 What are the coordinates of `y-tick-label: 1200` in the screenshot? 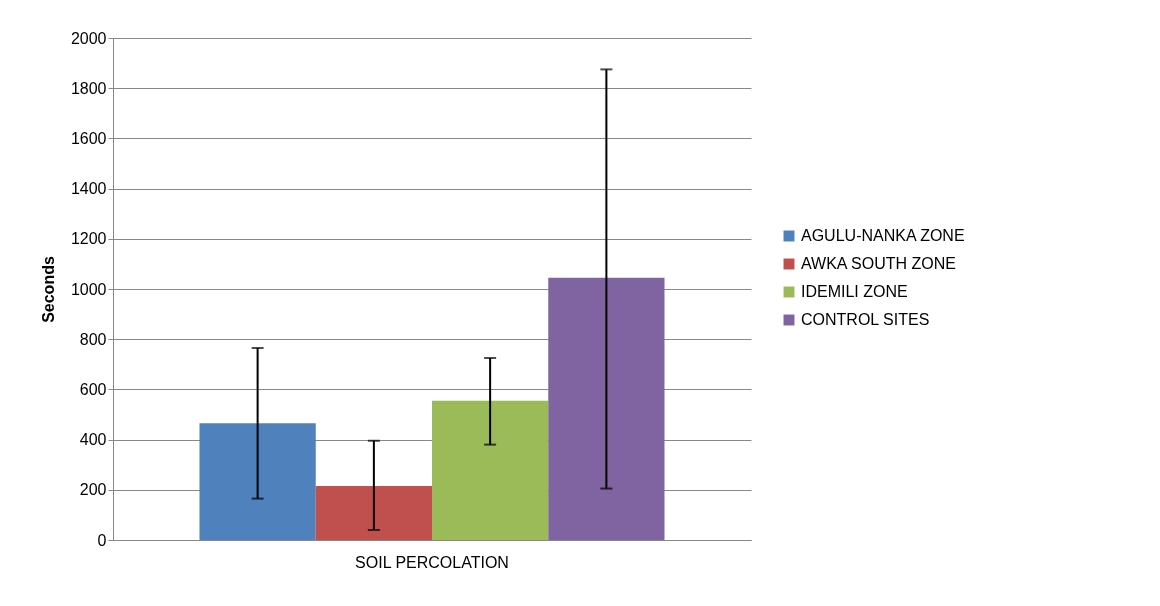 It's located at (88, 239).